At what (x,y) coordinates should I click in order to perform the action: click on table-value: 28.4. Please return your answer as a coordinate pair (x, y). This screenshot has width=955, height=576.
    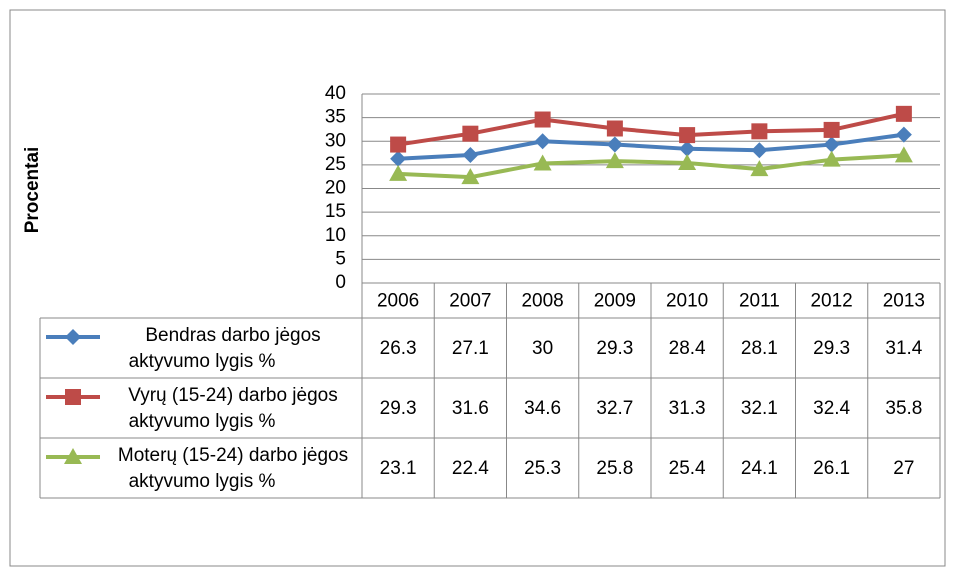
    Looking at the image, I should click on (687, 348).